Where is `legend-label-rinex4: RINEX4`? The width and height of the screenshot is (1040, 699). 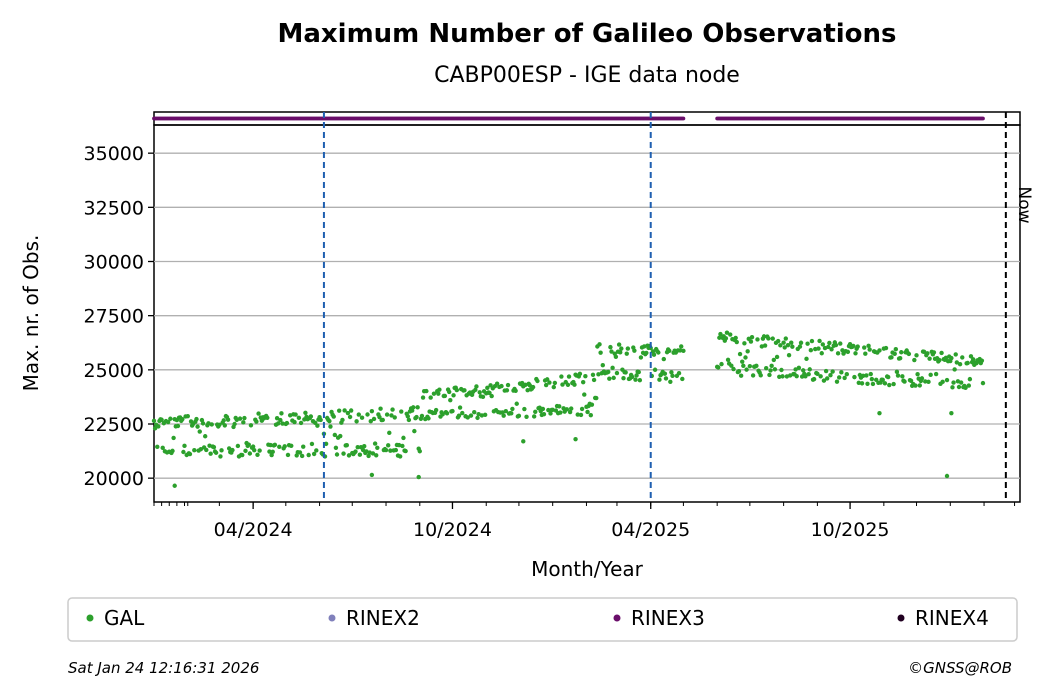 legend-label-rinex4: RINEX4 is located at coordinates (952, 618).